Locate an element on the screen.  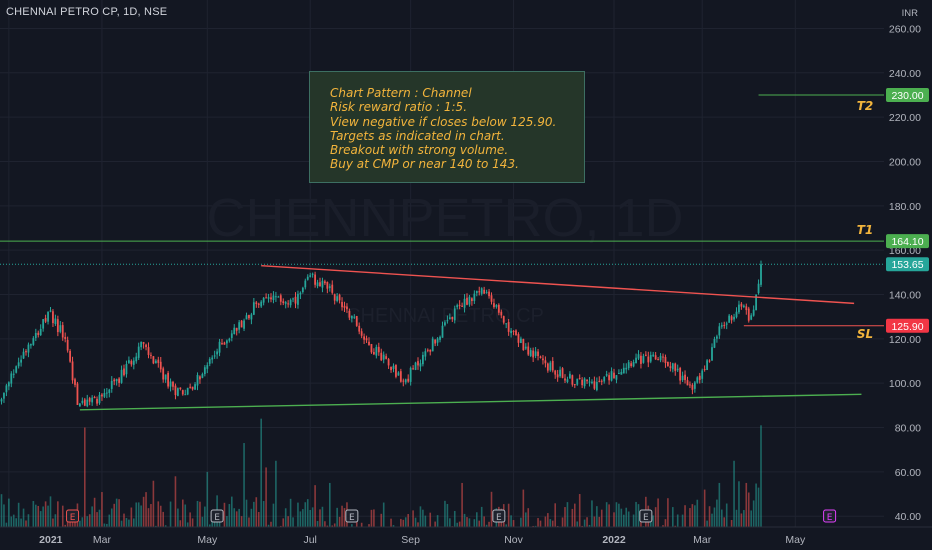
trendline-support is located at coordinates (470, 402).